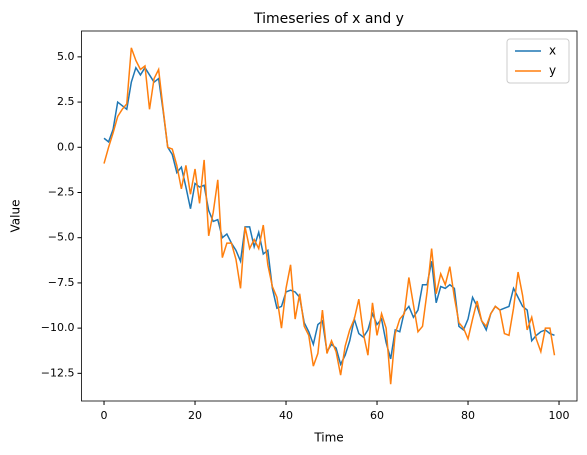 This screenshot has width=587, height=455. Describe the element at coordinates (16, 216) in the screenshot. I see `y-axis-label: Value` at that location.